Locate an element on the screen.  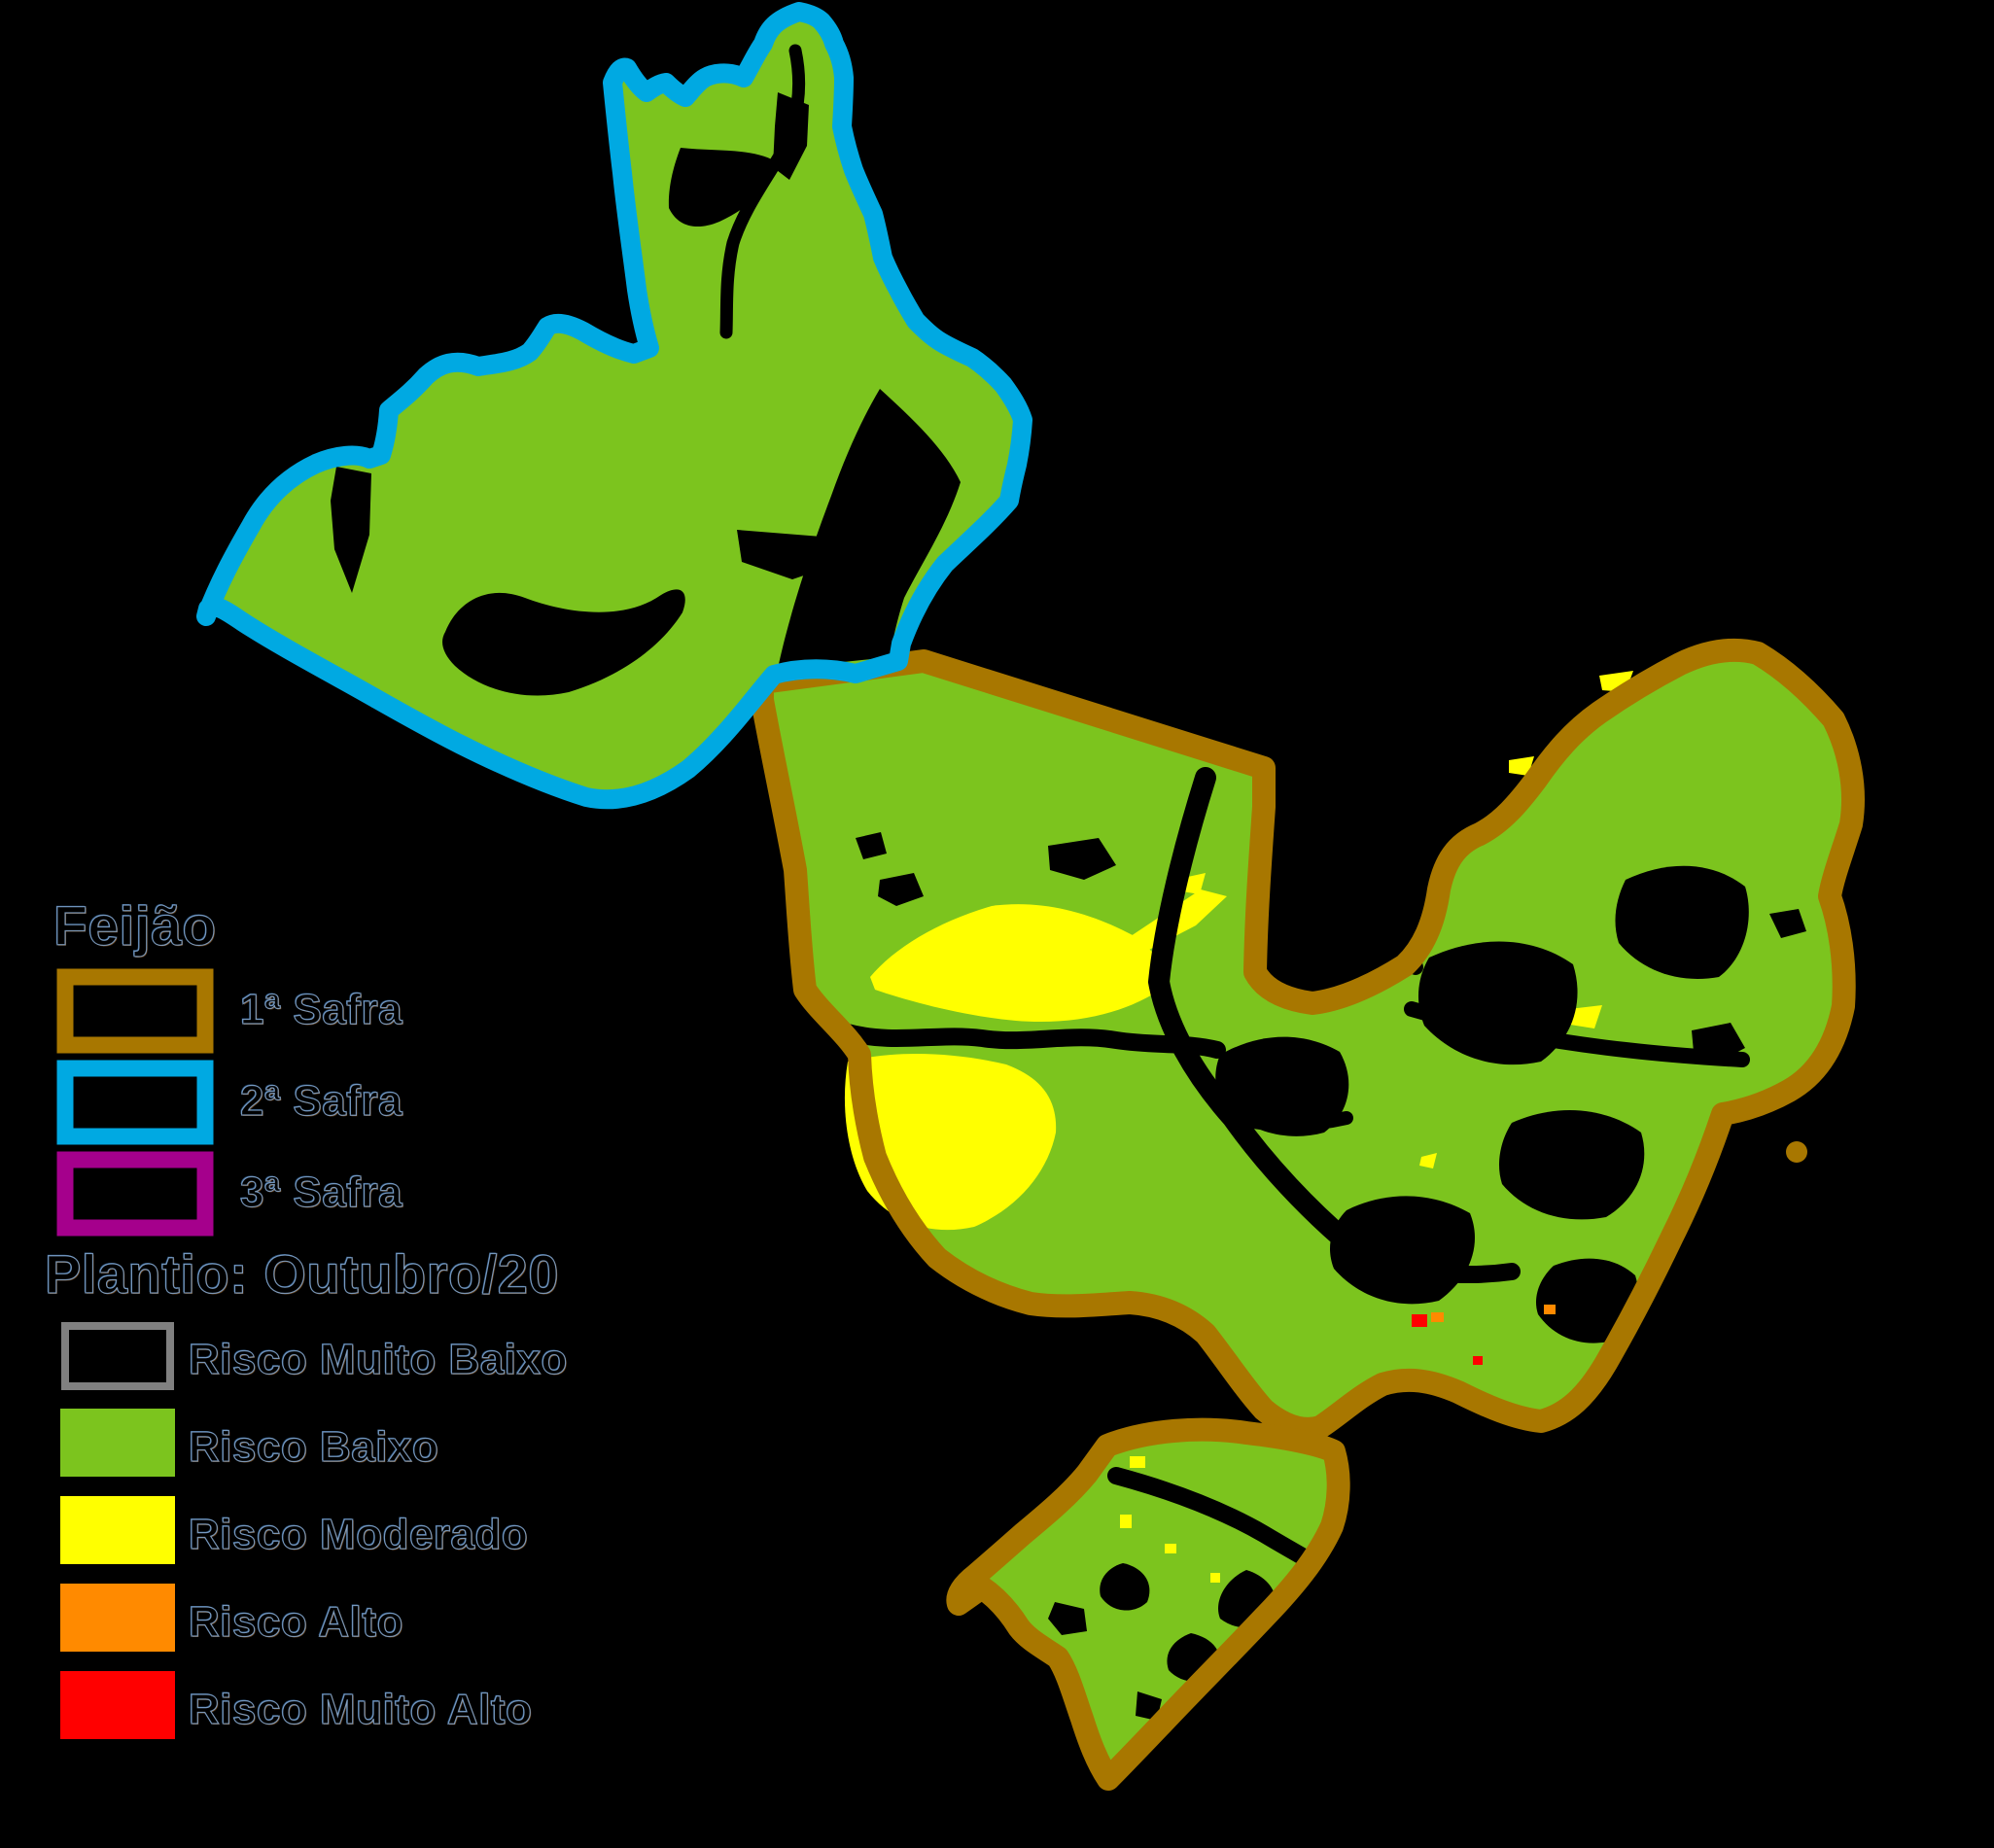
safra1-swatch is located at coordinates (135, 1011).